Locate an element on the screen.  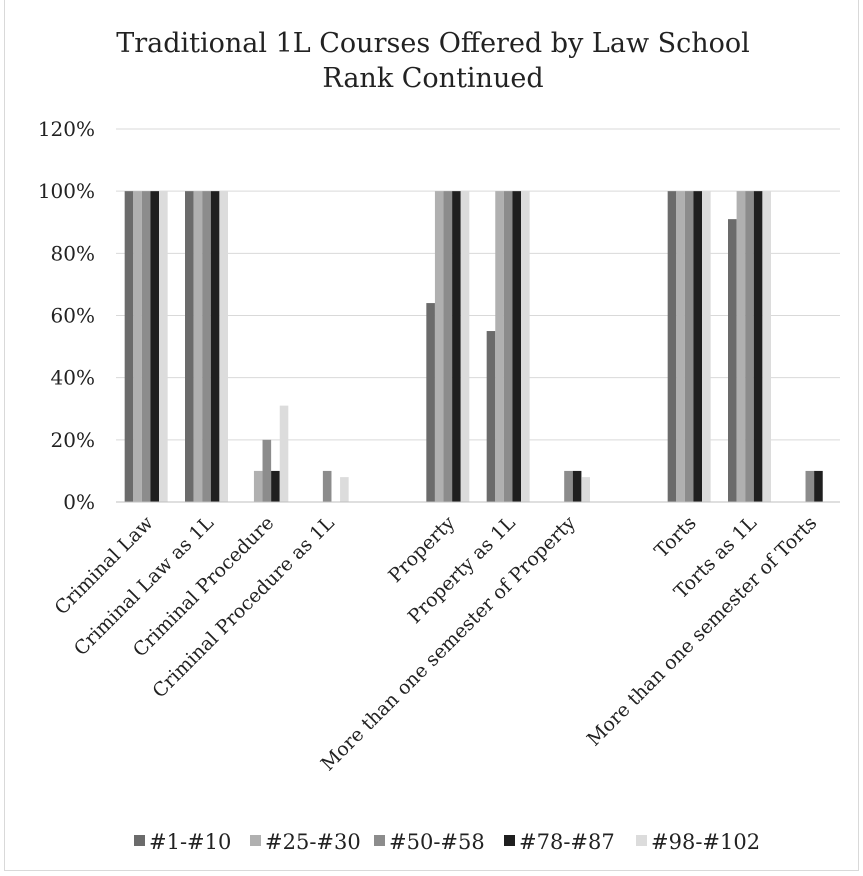
legend: #1-#10 #25-#30 #50-#58 #78-#87 #98-#102 is located at coordinates (447, 842).